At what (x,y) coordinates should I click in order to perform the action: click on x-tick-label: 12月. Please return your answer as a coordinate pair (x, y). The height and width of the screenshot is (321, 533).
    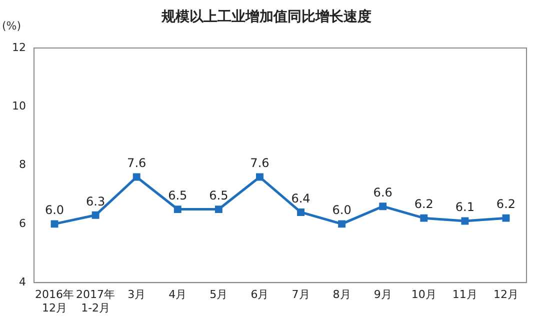
    Looking at the image, I should click on (505, 295).